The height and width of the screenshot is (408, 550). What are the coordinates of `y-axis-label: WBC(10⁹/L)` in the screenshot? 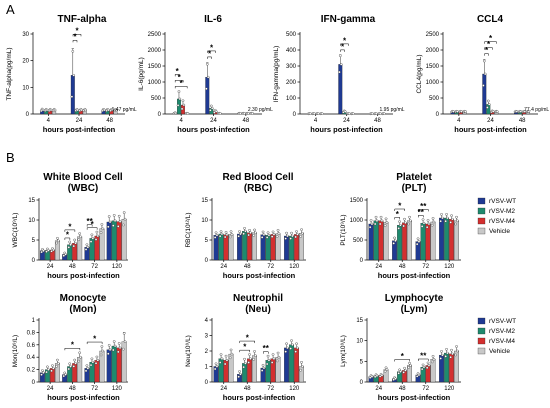 It's located at (15, 230).